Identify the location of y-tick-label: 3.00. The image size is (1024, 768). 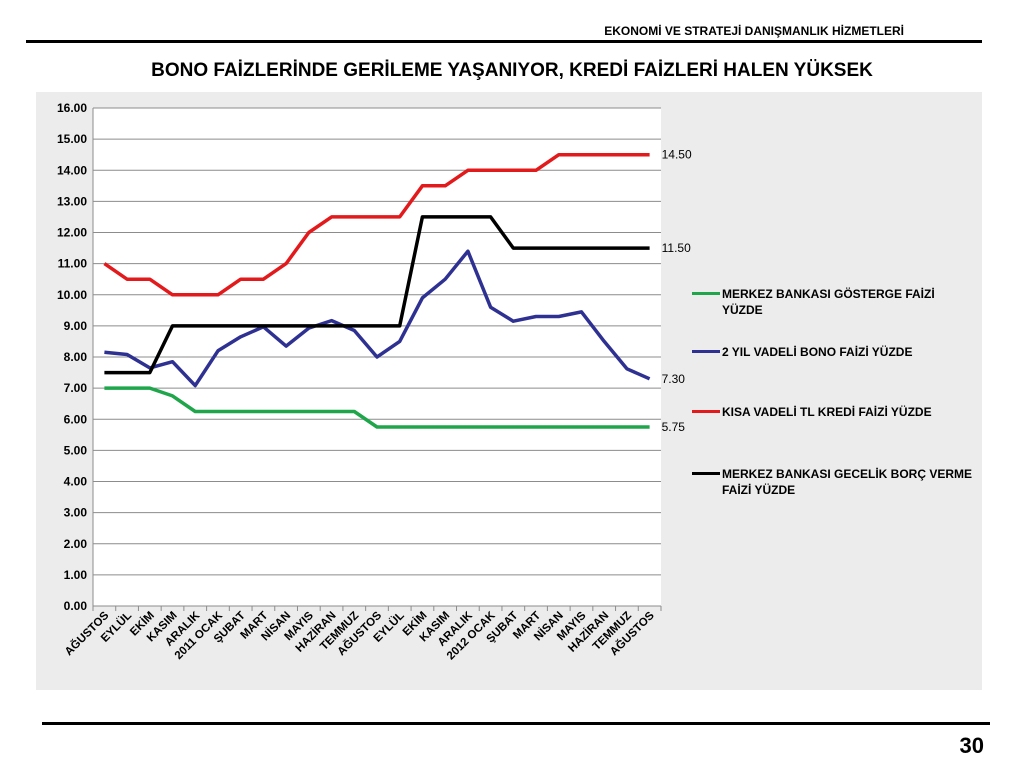
(76, 513).